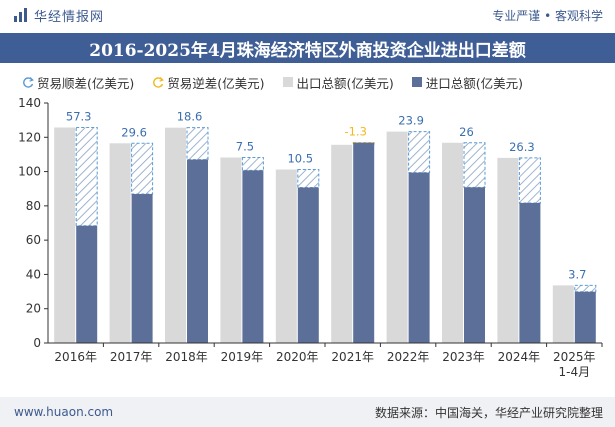  What do you see at coordinates (29, 172) in the screenshot?
I see `y-tick-label: 100` at bounding box center [29, 172].